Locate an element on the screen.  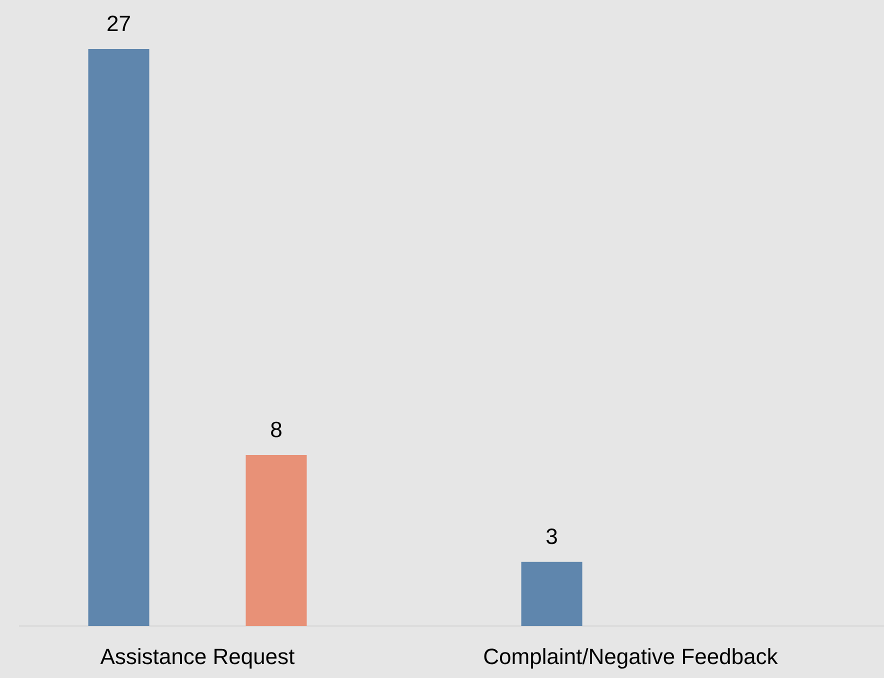
data-label: 8 is located at coordinates (276, 430).